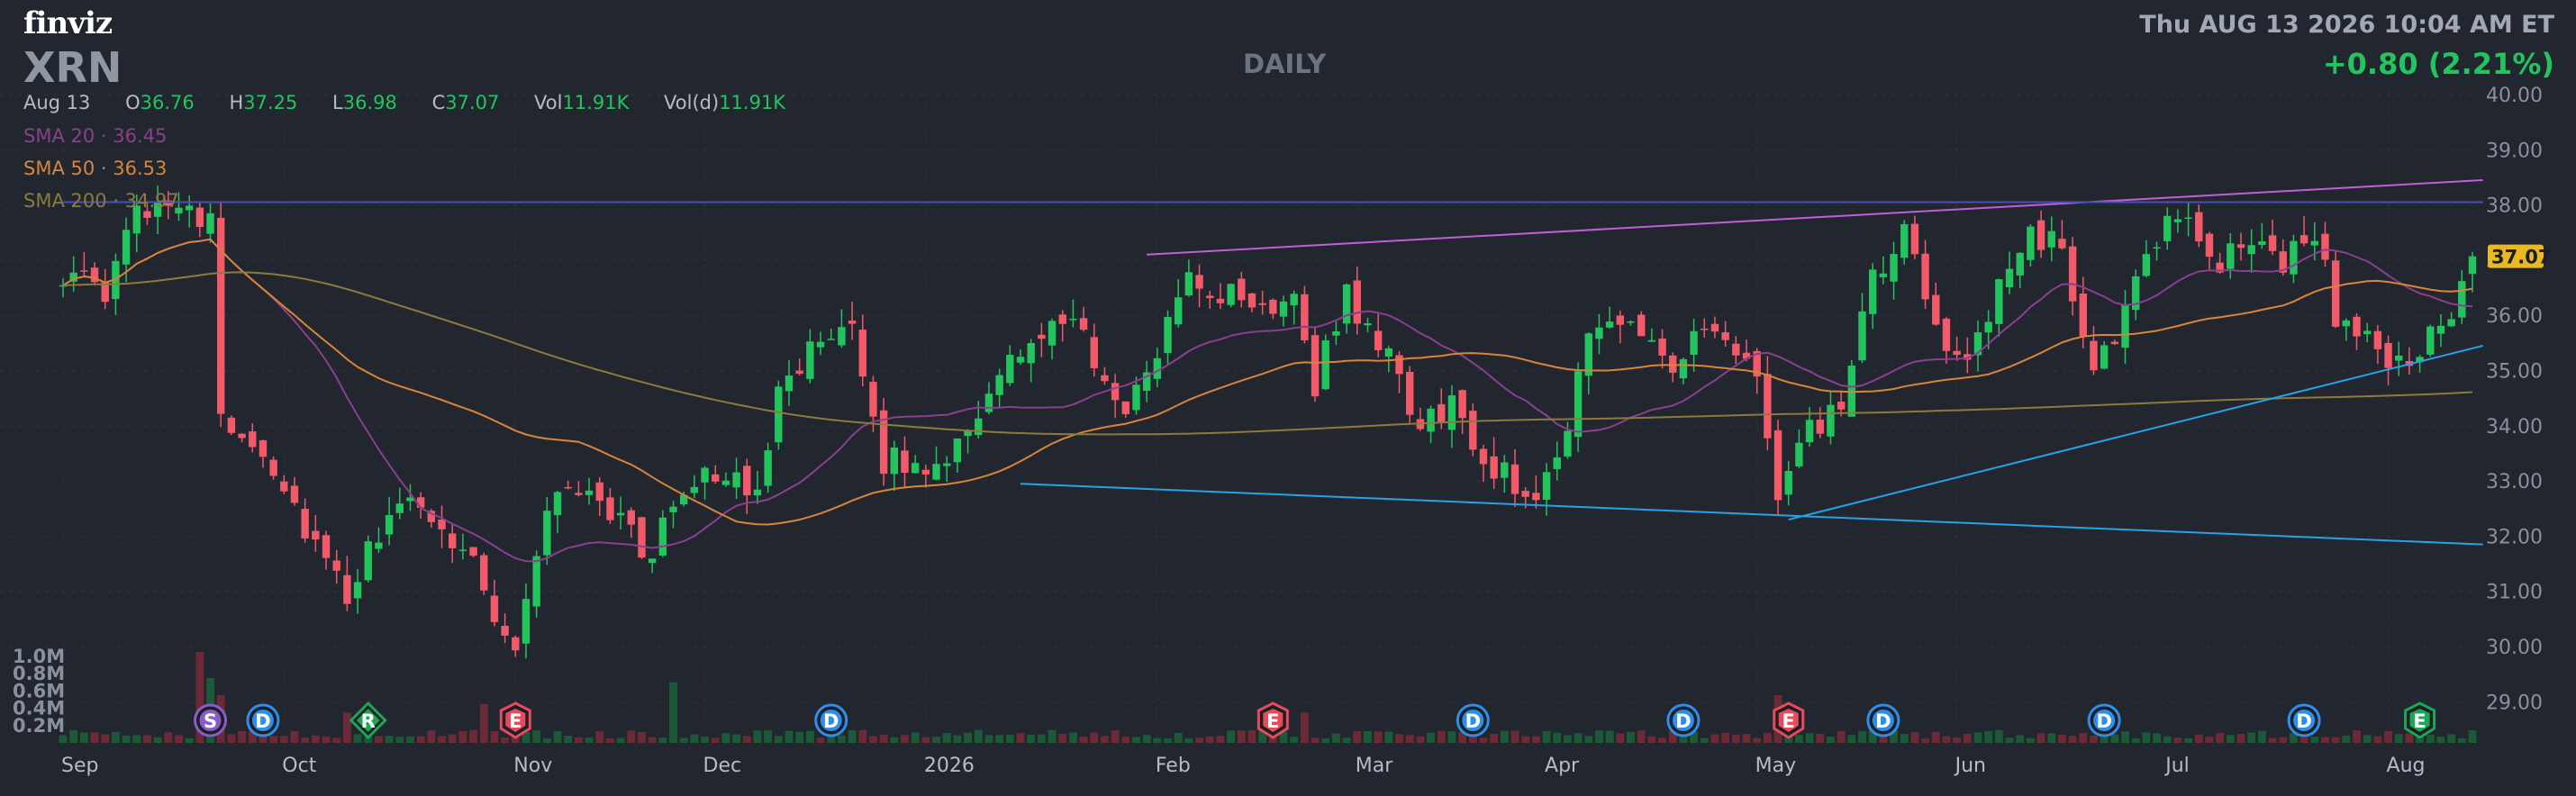  Describe the element at coordinates (59, 136) in the screenshot. I see `sma20-label: SMA 20` at that location.